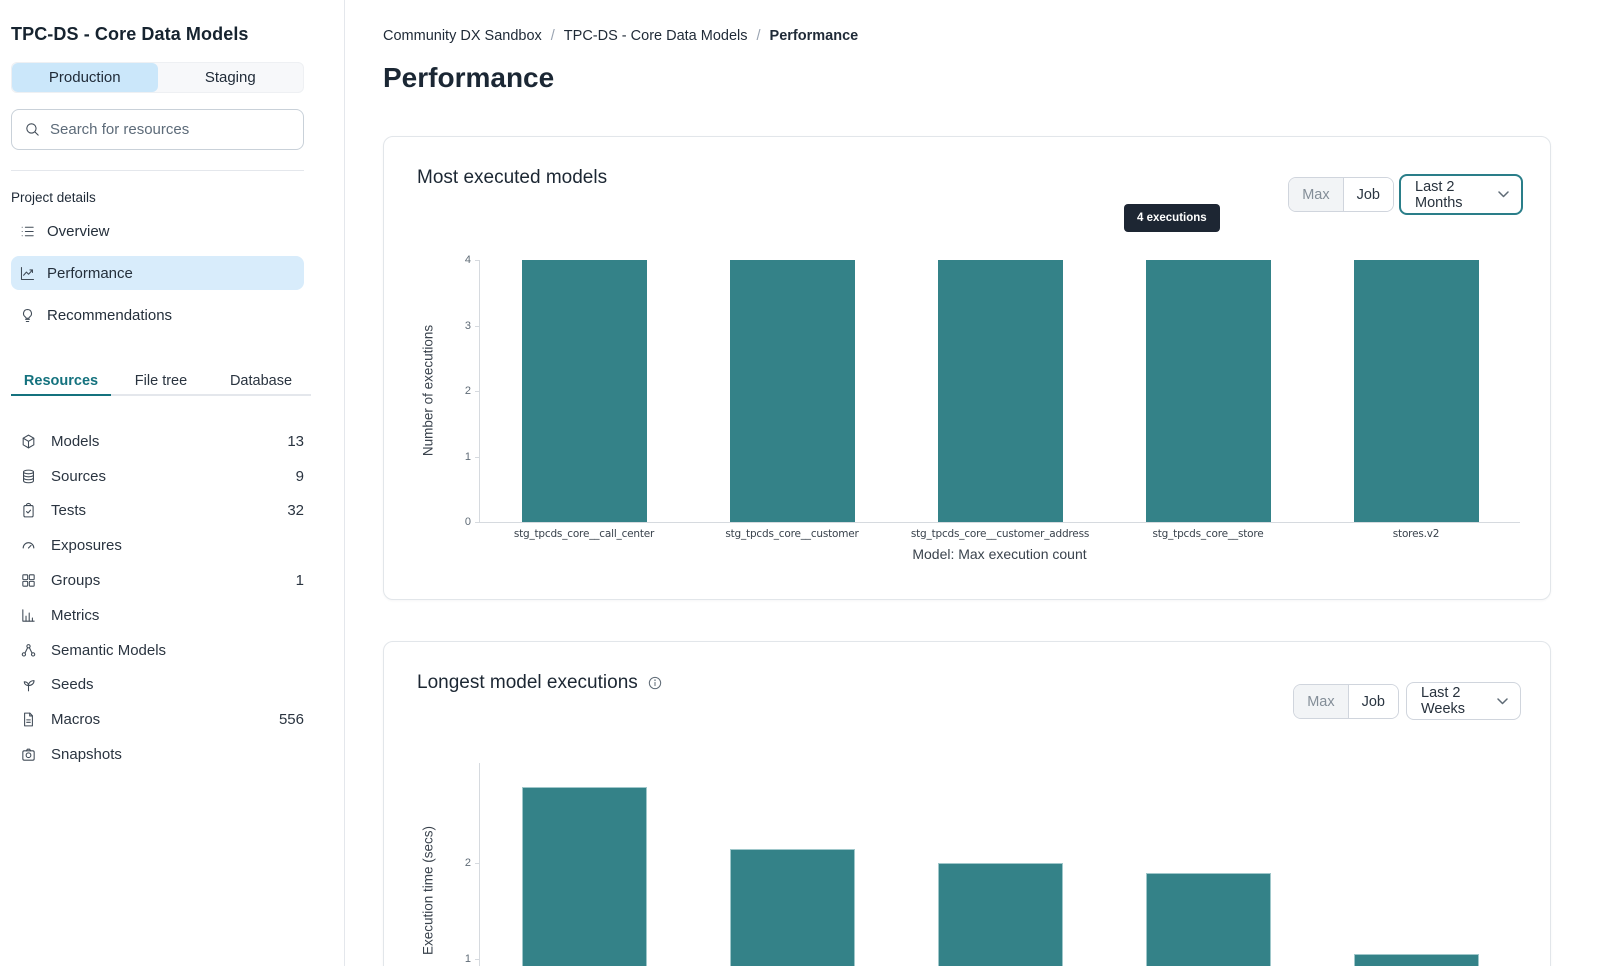 This screenshot has height=966, width=1621. I want to click on y-tick-label: 2, so click(467, 391).